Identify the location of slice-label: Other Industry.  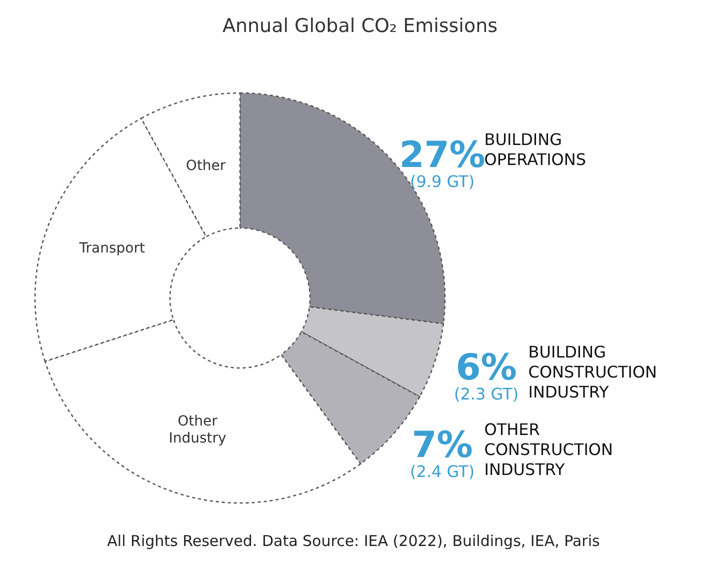
(197, 429).